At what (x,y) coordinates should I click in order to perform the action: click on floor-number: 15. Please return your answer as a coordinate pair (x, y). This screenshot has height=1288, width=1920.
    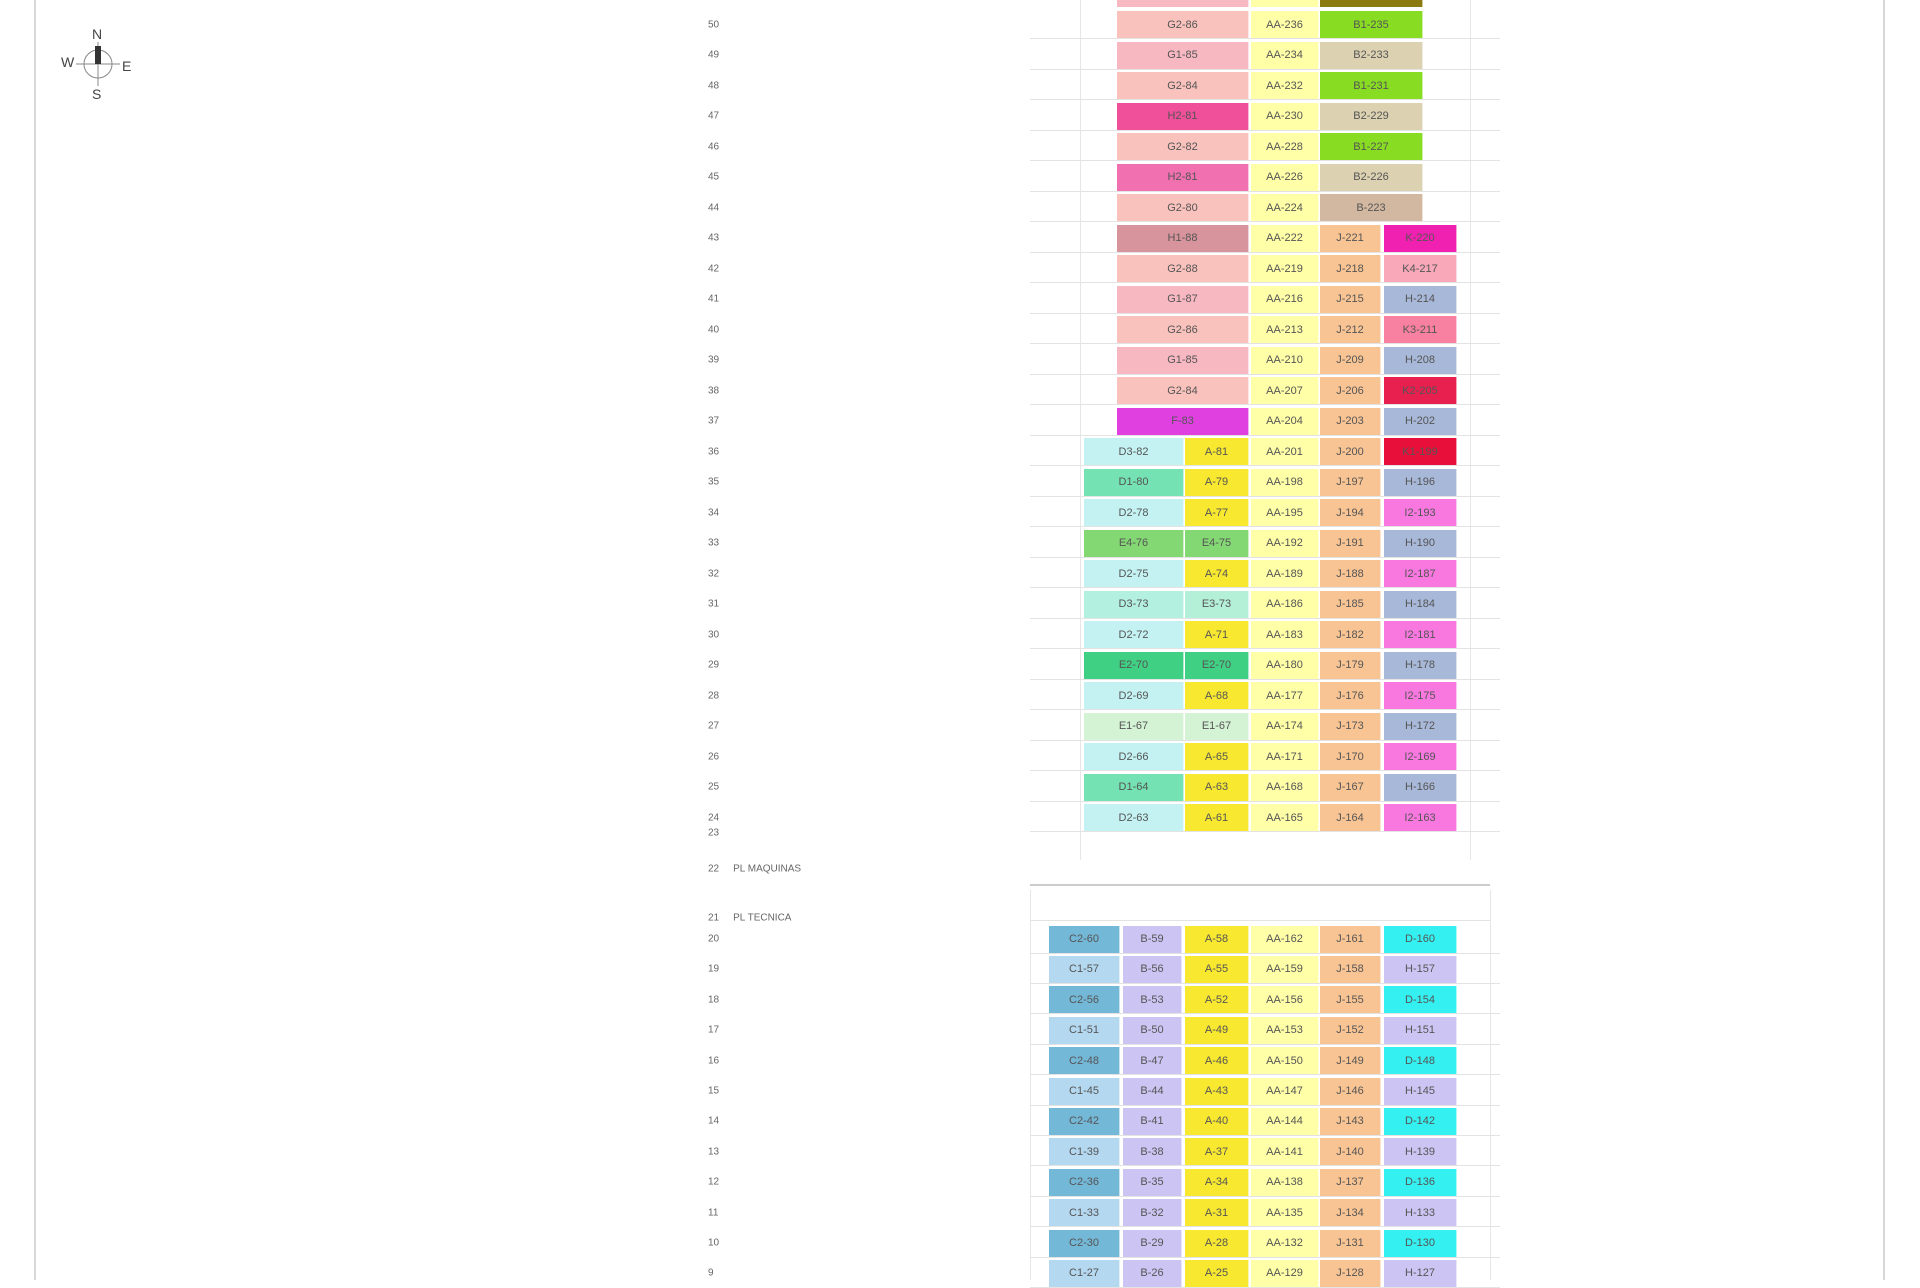
    Looking at the image, I should click on (714, 1091).